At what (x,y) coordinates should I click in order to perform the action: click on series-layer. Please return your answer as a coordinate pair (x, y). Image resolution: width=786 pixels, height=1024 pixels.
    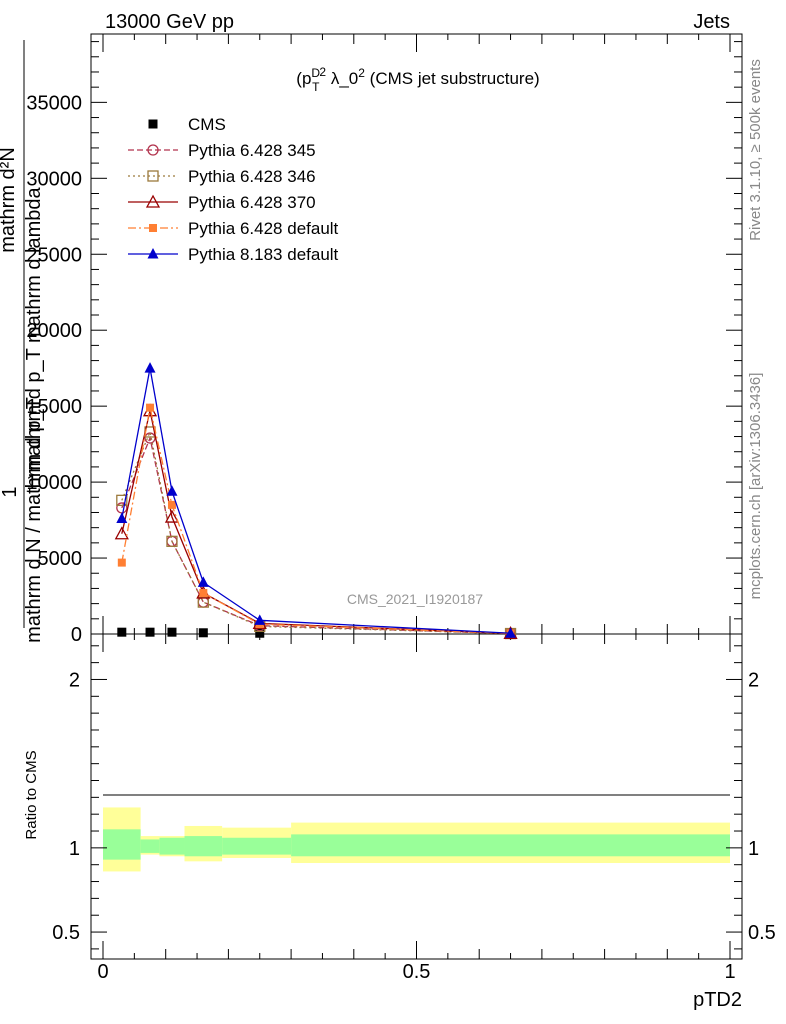
    Looking at the image, I should click on (316, 501).